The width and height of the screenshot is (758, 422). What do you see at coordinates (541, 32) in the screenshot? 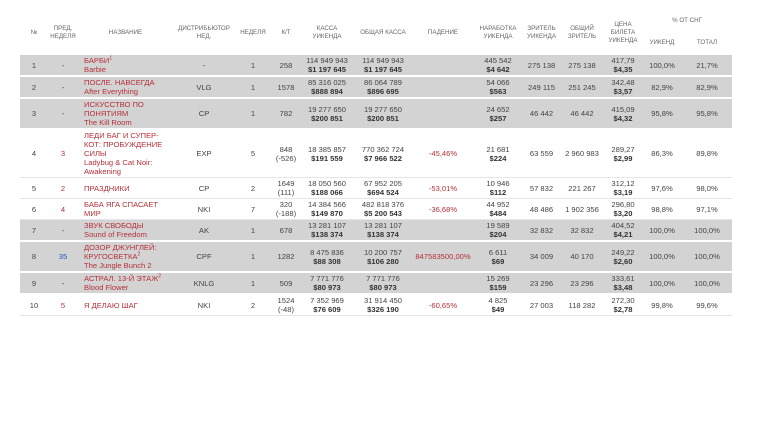
I see `header-weekend-viewers: ЗРИТЕЛЬ УИКЕНДА` at bounding box center [541, 32].